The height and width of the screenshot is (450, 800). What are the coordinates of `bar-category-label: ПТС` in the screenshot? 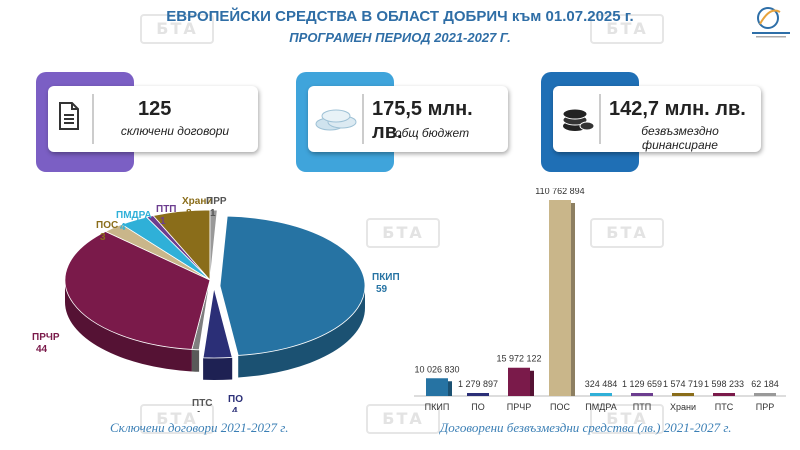 It's located at (724, 407).